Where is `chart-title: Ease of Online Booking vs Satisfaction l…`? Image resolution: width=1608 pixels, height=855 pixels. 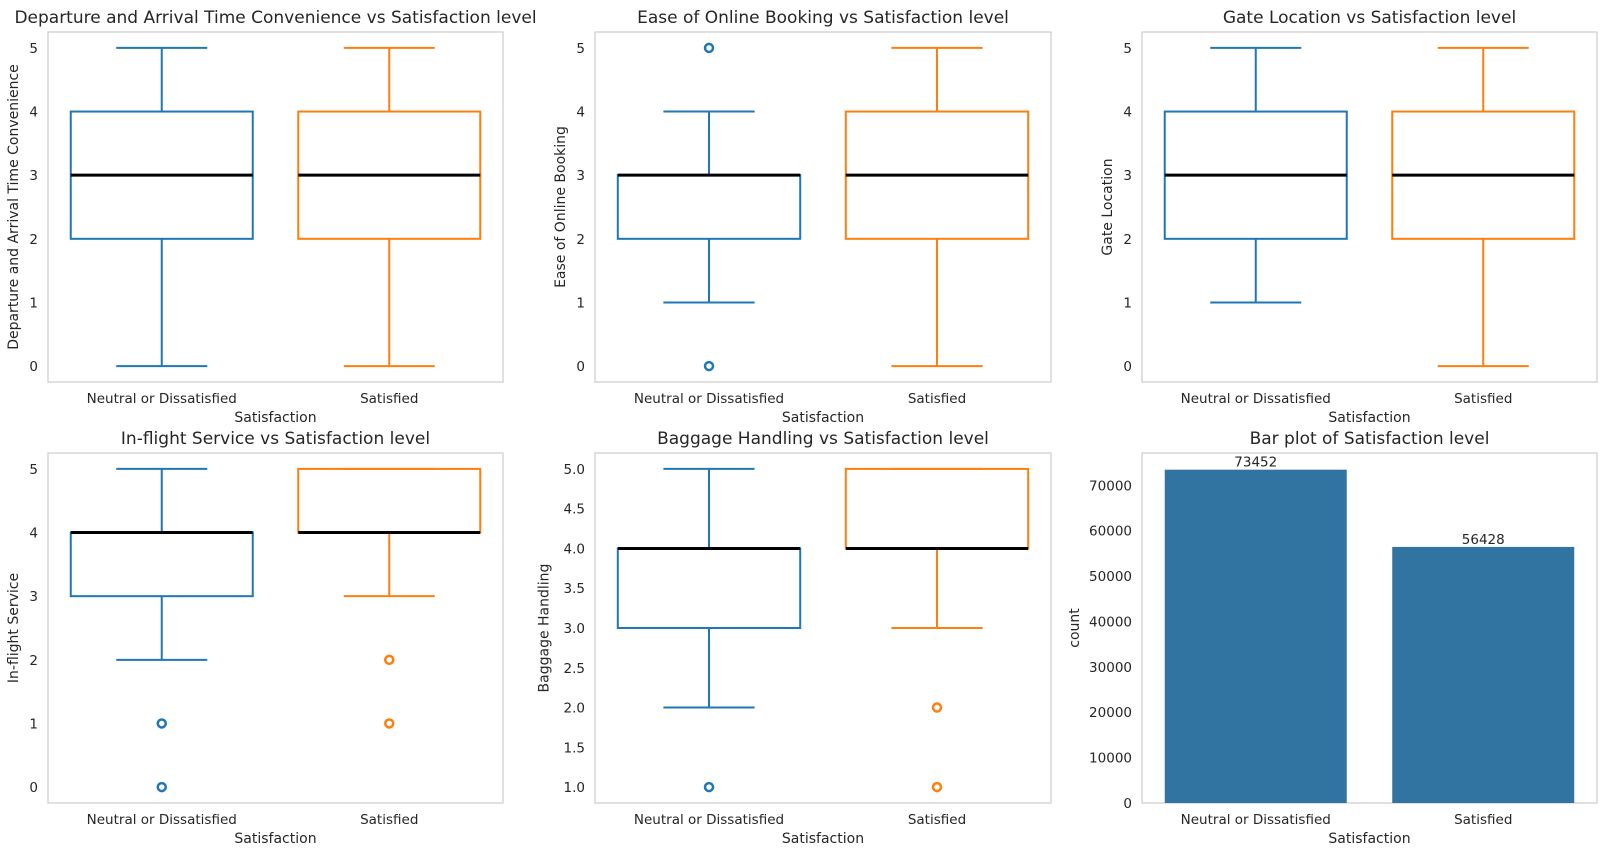 chart-title: Ease of Online Booking vs Satisfaction l… is located at coordinates (823, 18).